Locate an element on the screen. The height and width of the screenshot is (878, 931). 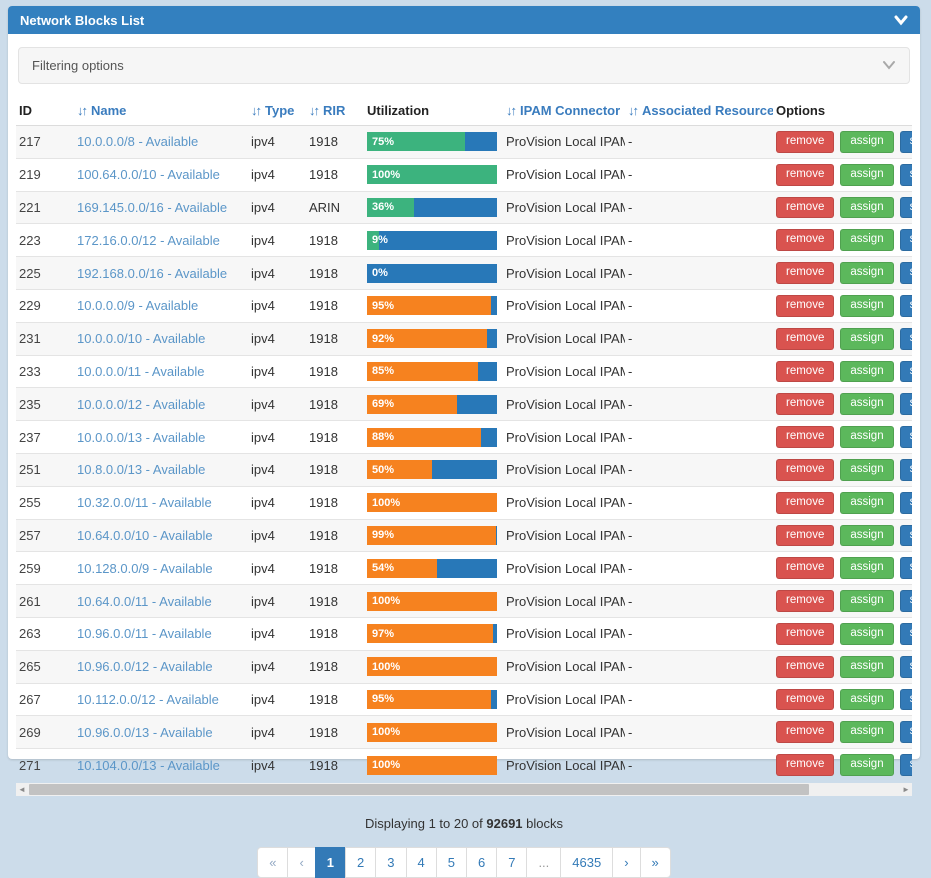
column-header-ipam-connector: ↓↑ IPAM Connector is located at coordinates (564, 111).